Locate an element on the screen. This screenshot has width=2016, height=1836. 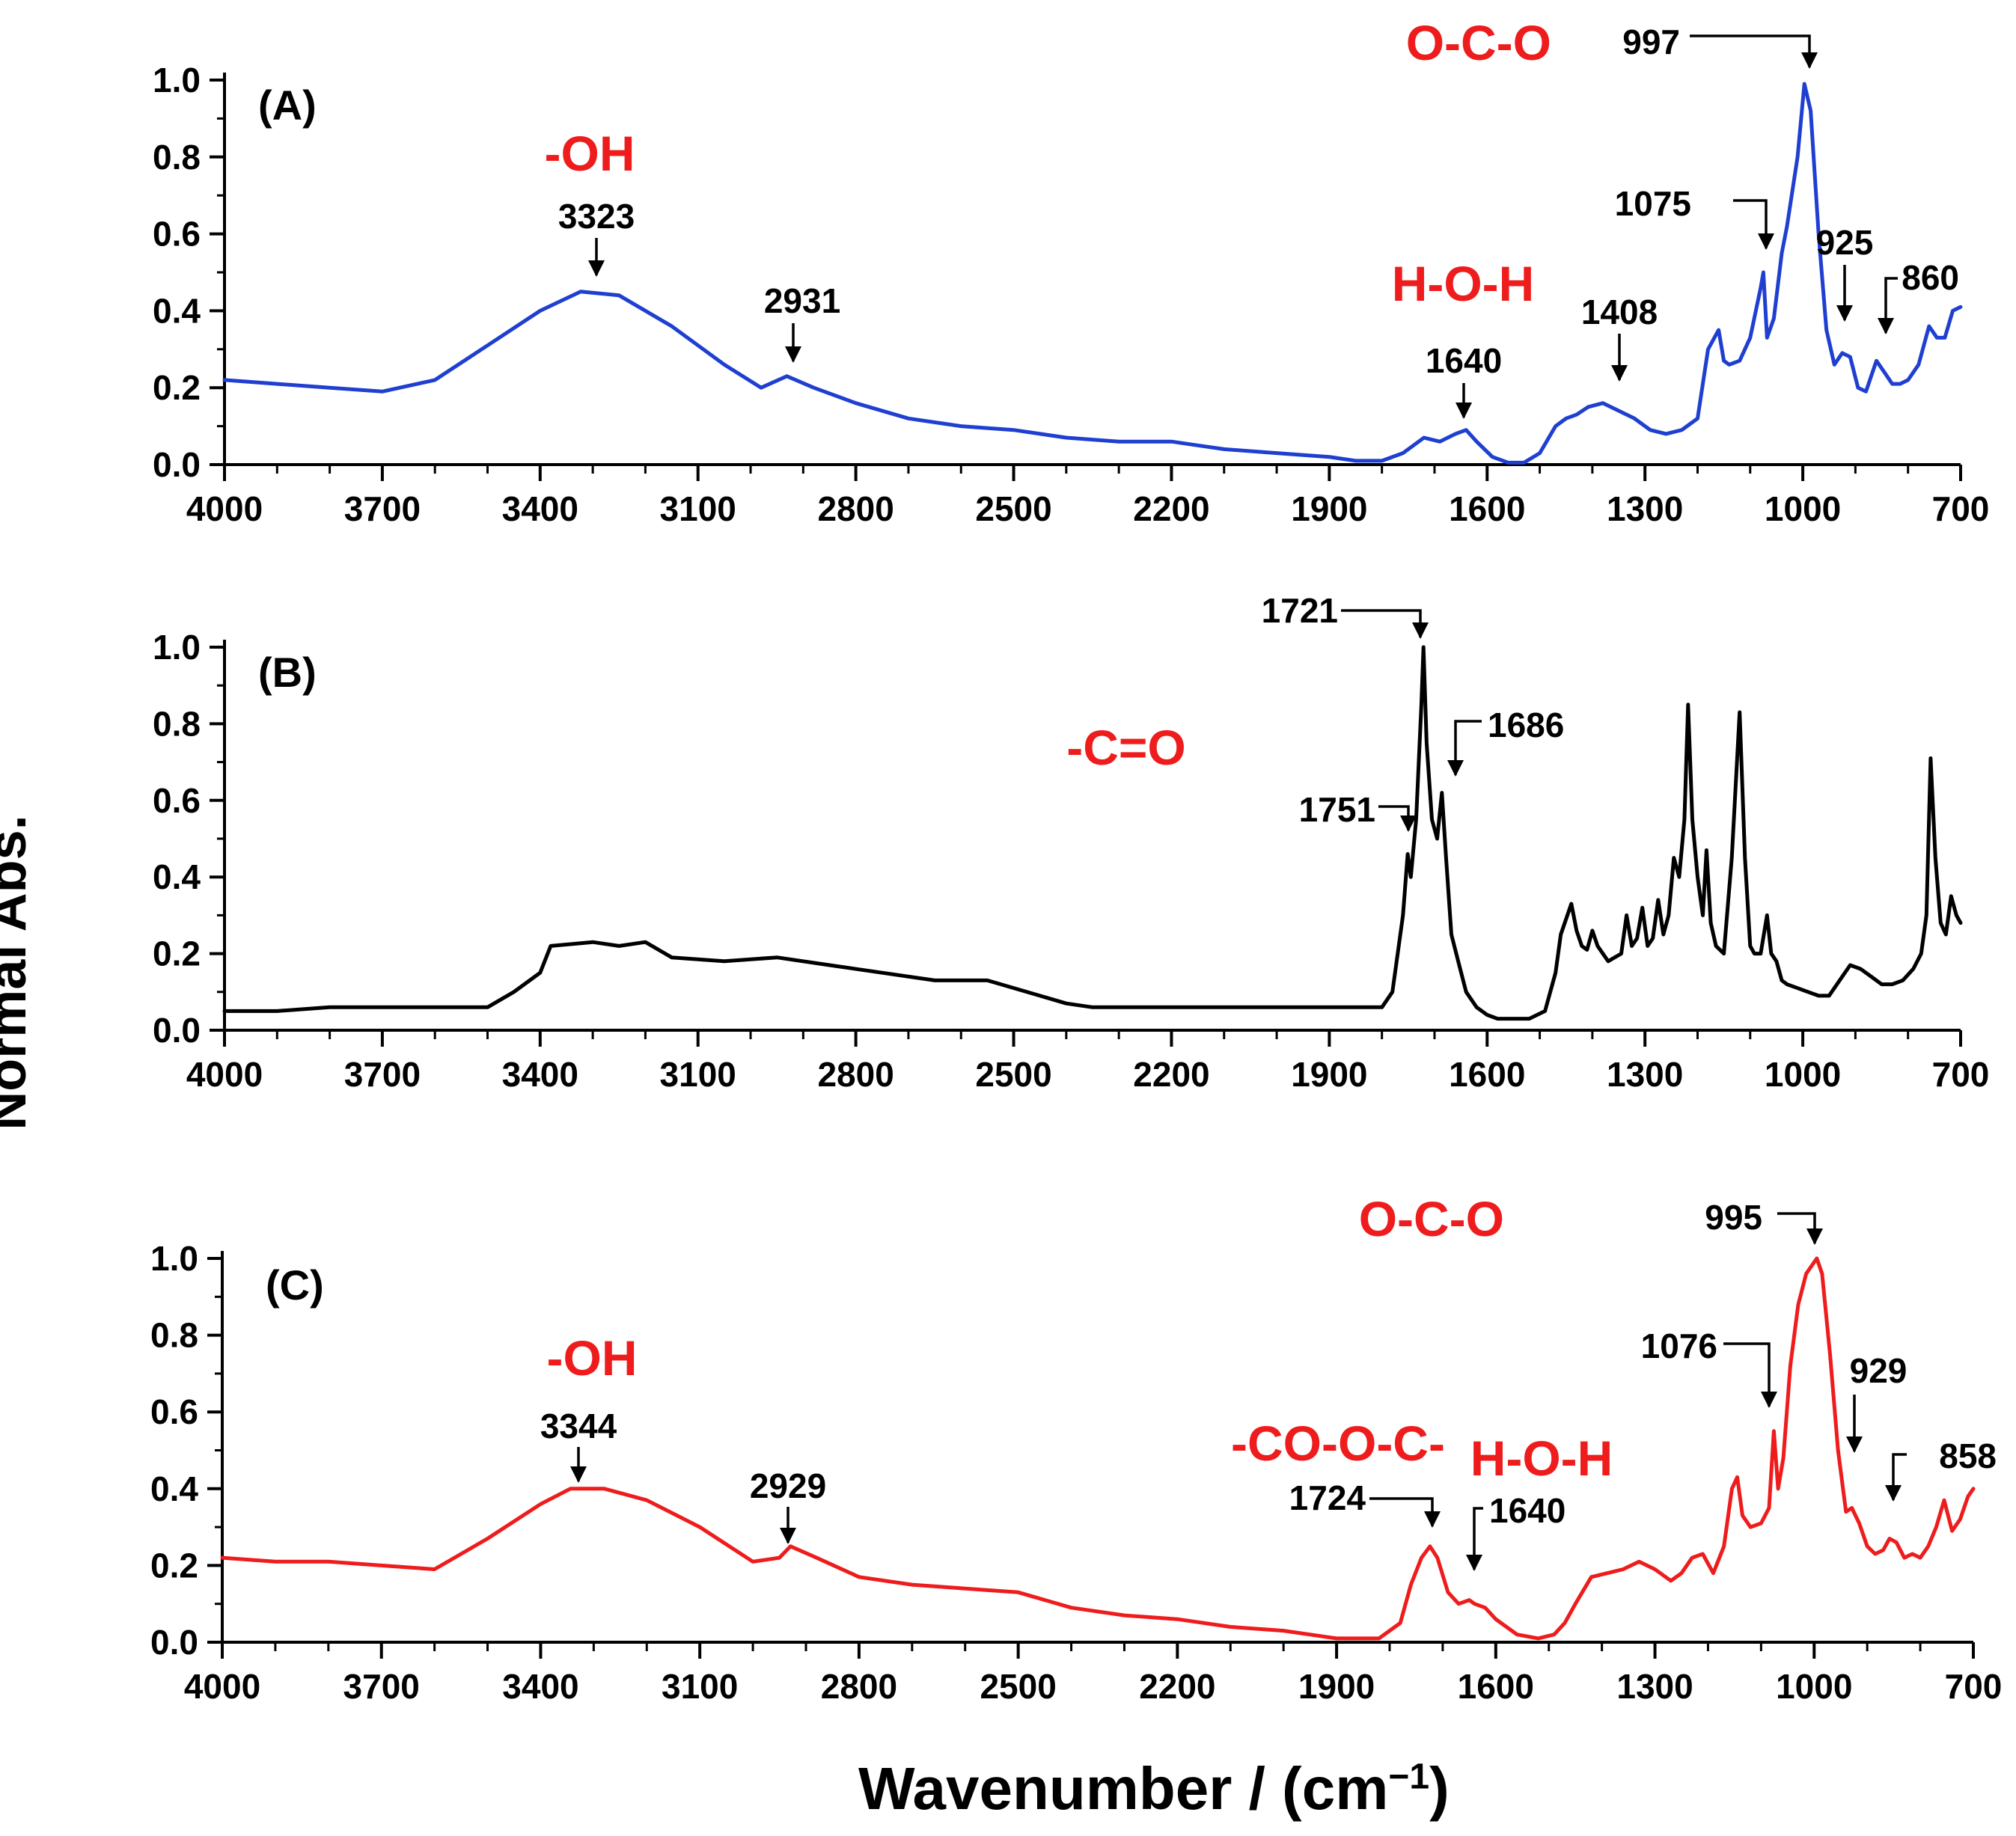
peak-label: 1751 is located at coordinates (1337, 809).